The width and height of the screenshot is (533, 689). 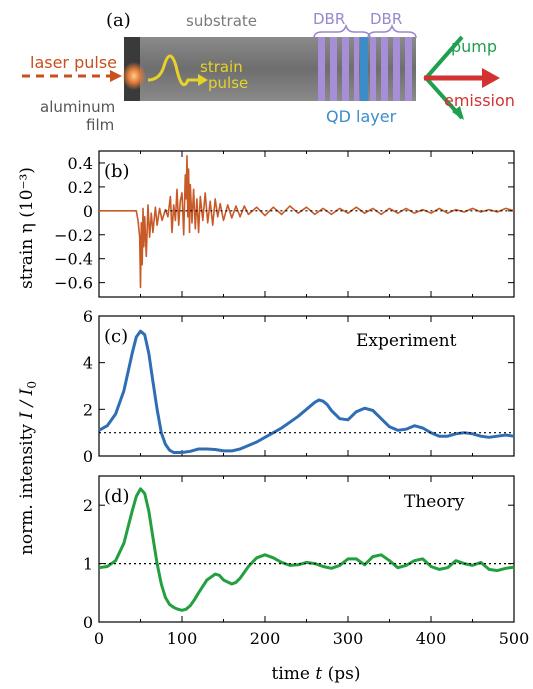 I want to click on y-tick-label: −0.6, so click(x=73, y=283).